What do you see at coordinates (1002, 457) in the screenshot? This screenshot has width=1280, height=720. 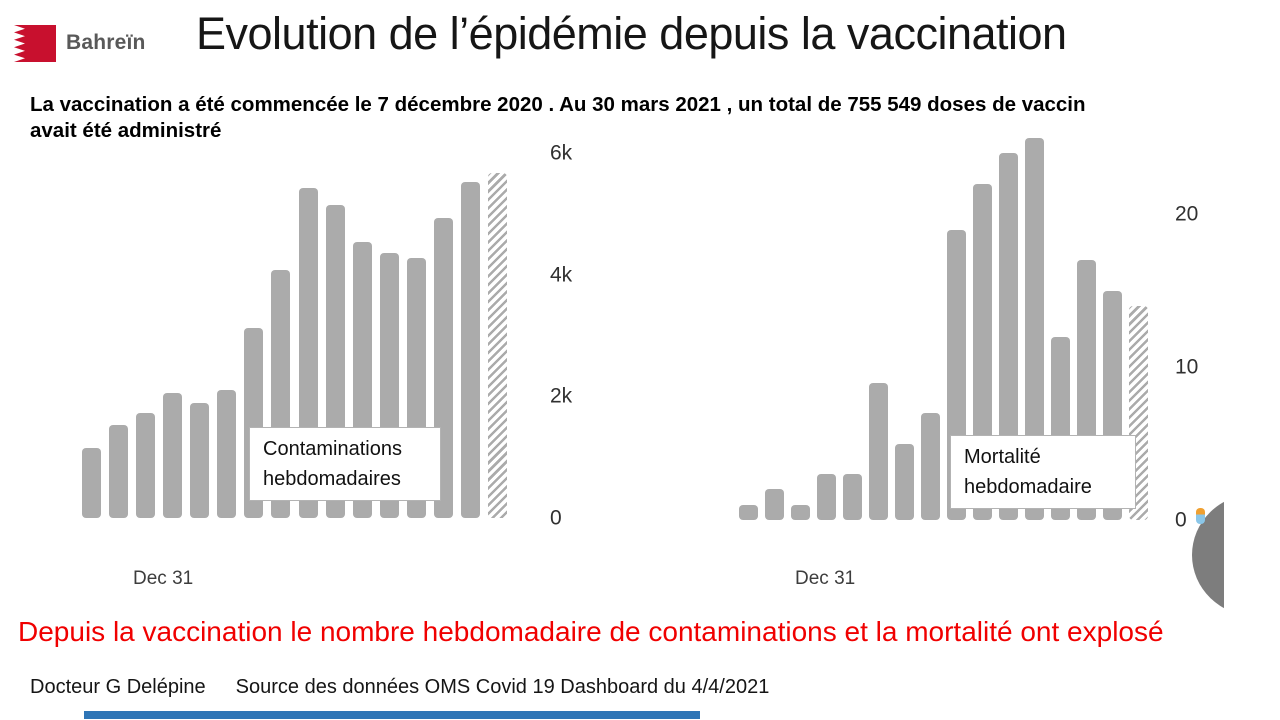 I see `chart-label-line: Mortalité` at bounding box center [1002, 457].